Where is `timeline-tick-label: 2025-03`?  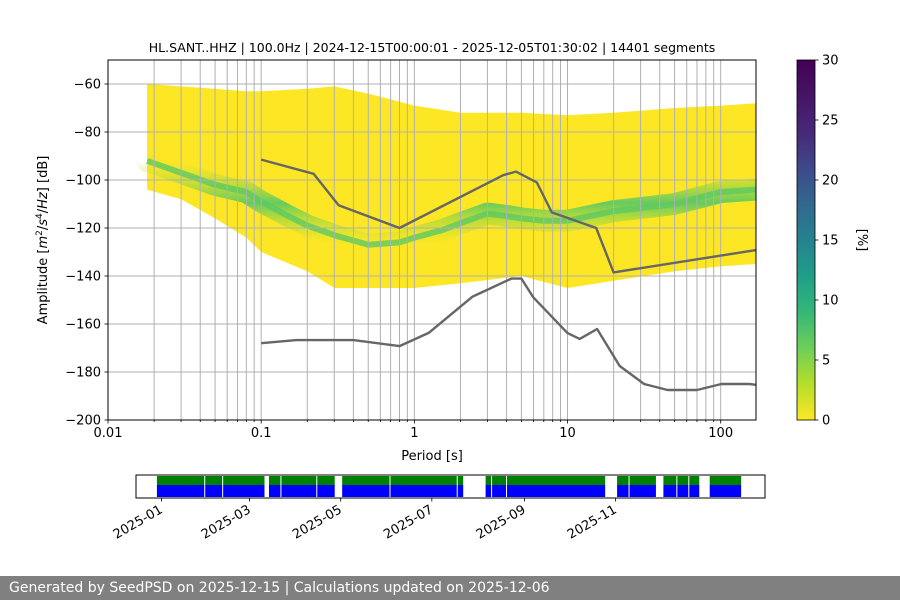 timeline-tick-label: 2025-03 is located at coordinates (226, 522).